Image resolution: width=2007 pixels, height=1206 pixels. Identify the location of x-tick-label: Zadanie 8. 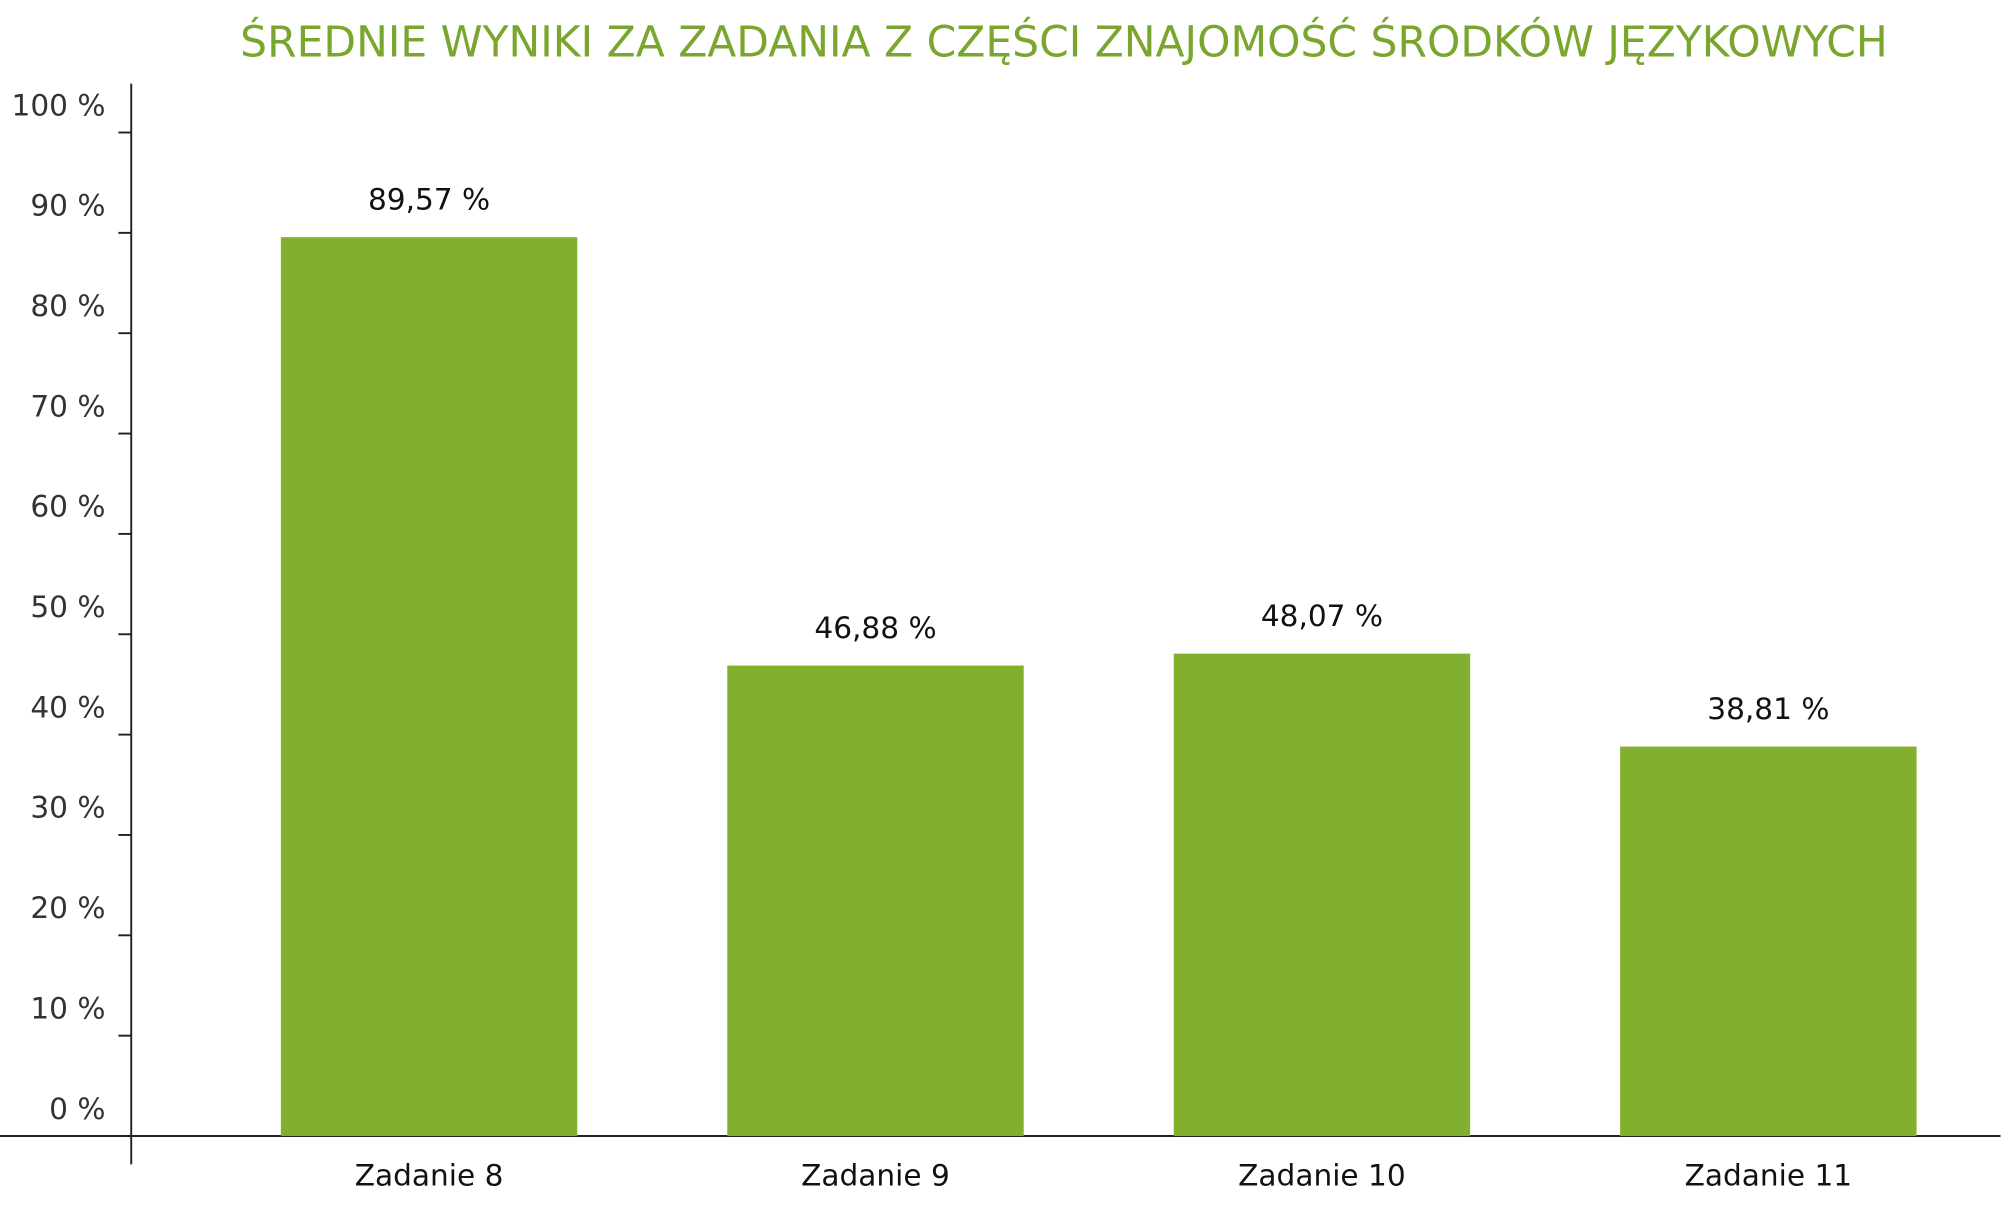
(429, 1176).